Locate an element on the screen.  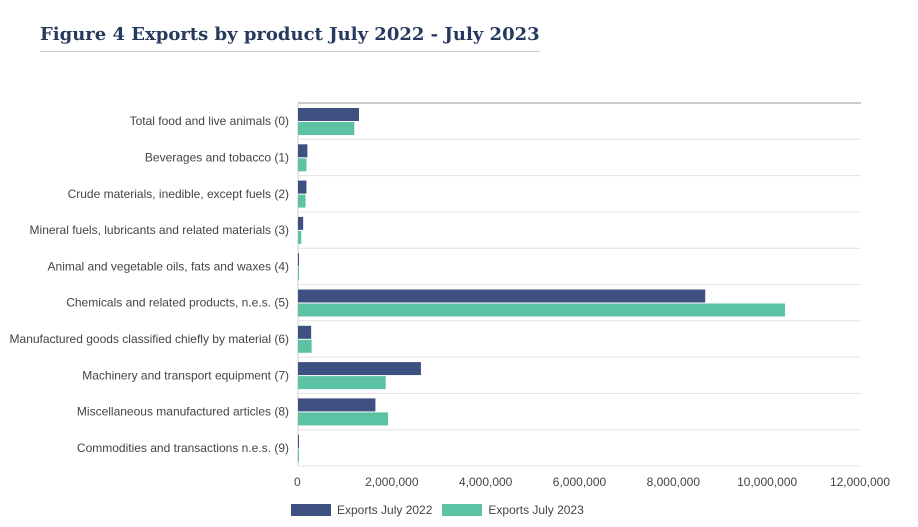
x-tick-label: 4,000,000 is located at coordinates (486, 482).